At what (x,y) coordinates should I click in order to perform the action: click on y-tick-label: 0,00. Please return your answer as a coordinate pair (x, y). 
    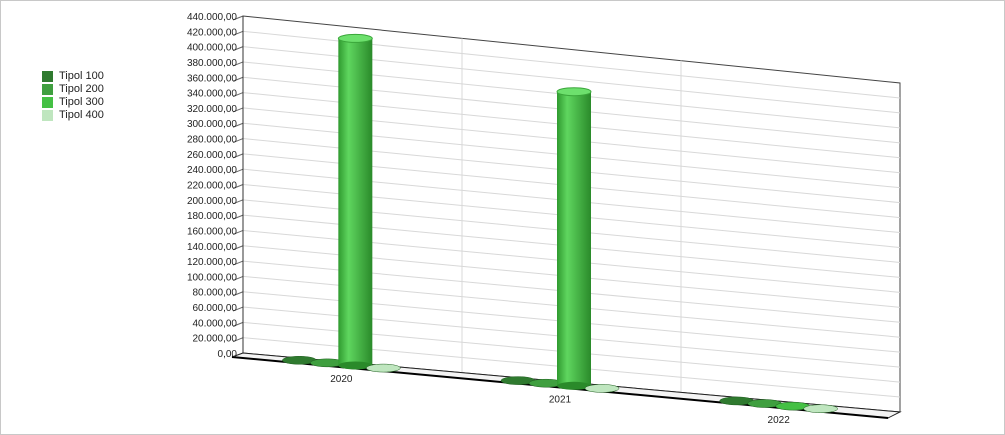
    Looking at the image, I should click on (228, 354).